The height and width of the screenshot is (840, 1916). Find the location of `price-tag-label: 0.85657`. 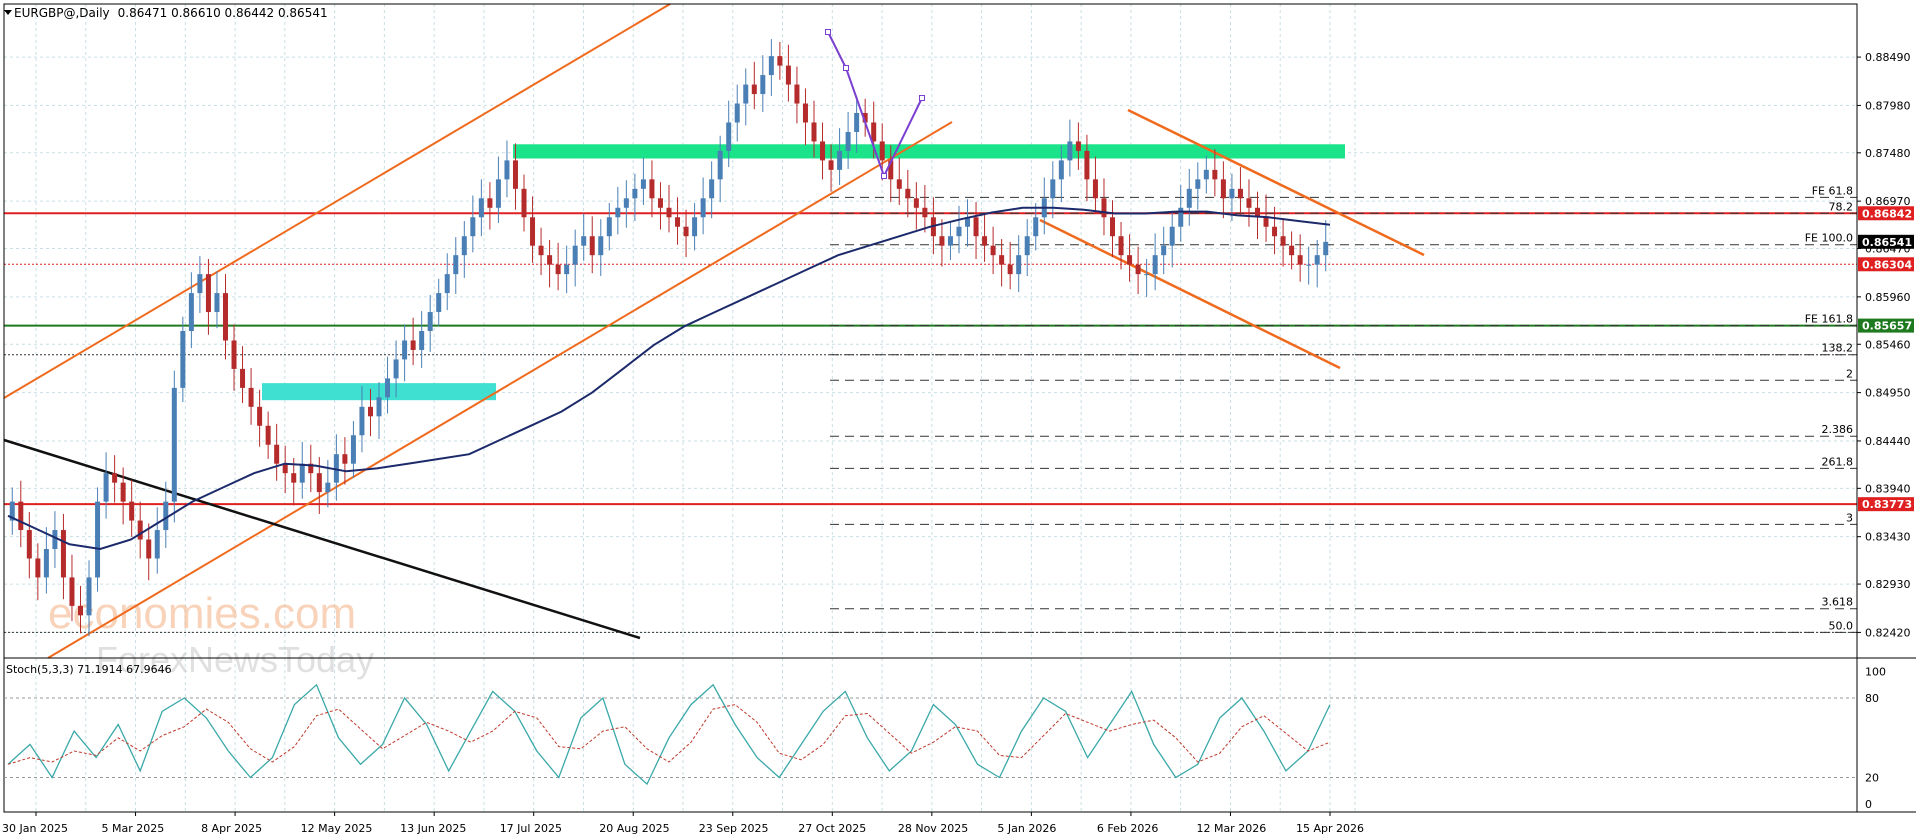

price-tag-label: 0.85657 is located at coordinates (1887, 326).